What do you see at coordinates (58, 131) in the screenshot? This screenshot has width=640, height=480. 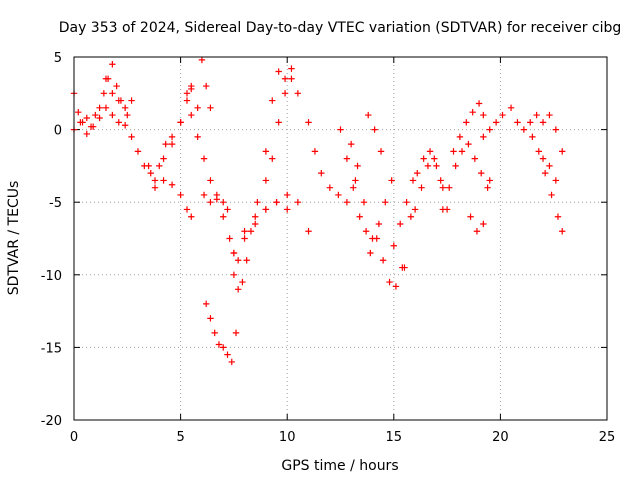 I see `y-tick-label: 0` at bounding box center [58, 131].